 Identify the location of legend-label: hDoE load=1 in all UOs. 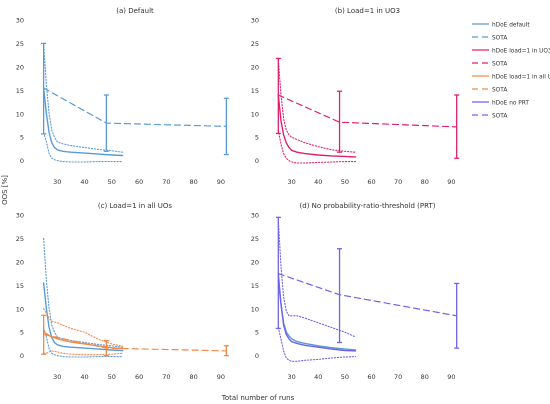
(521, 77).